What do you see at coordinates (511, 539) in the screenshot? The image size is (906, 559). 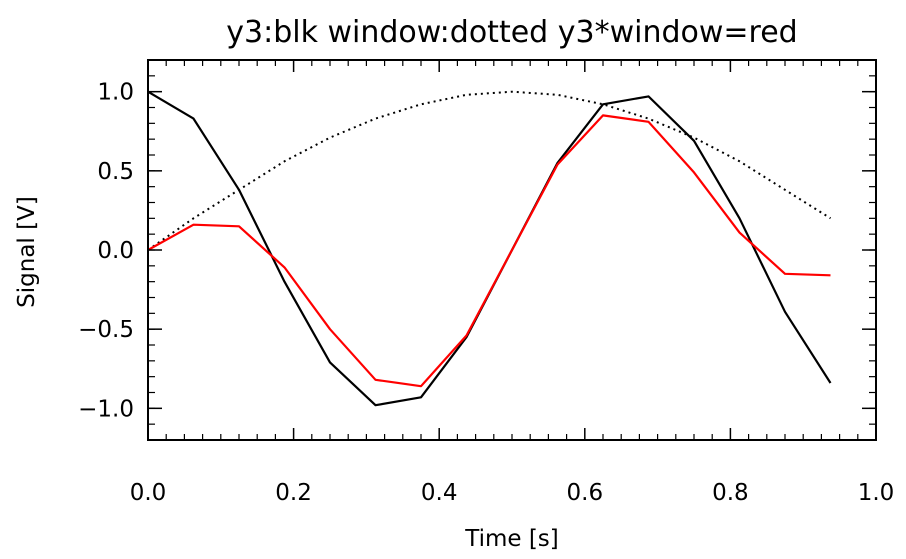 I see `x-axis-label: Time [s]` at bounding box center [511, 539].